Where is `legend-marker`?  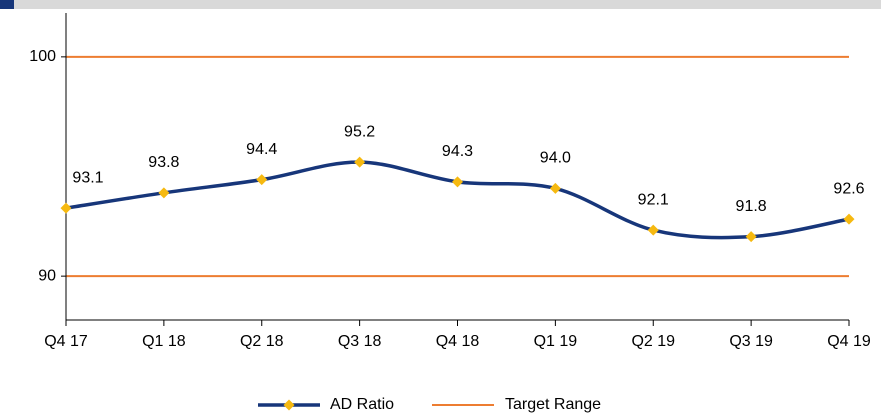
legend-marker is located at coordinates (289, 405).